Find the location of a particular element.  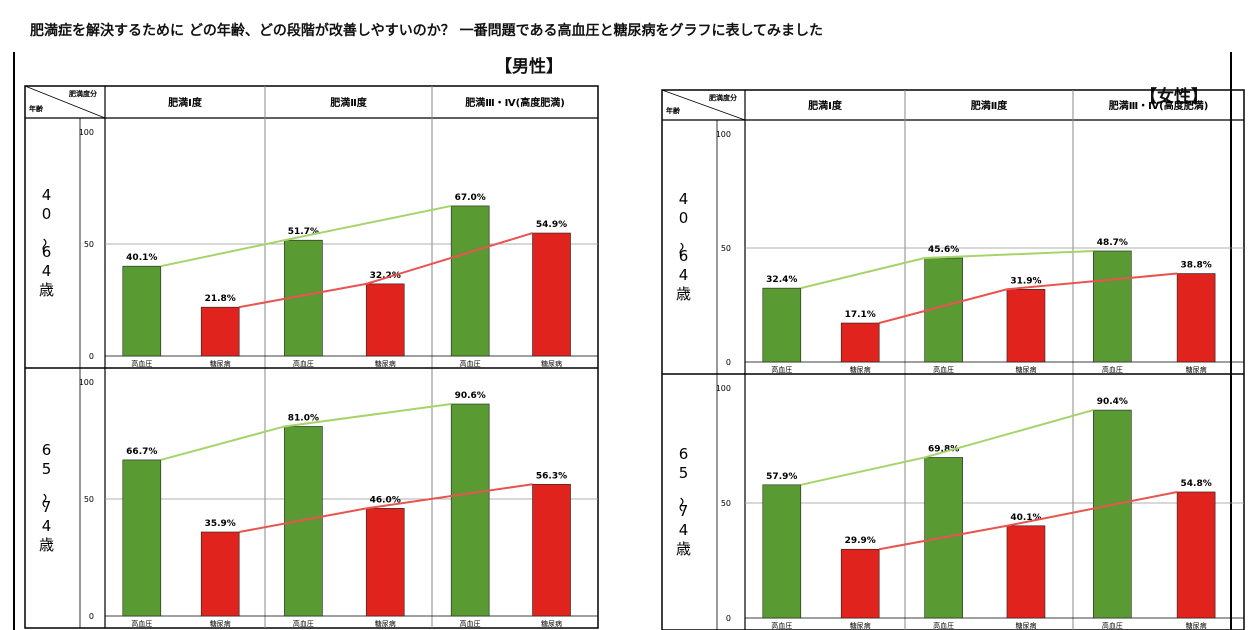

chart1-ytick-1-100: 100 is located at coordinates (723, 388).